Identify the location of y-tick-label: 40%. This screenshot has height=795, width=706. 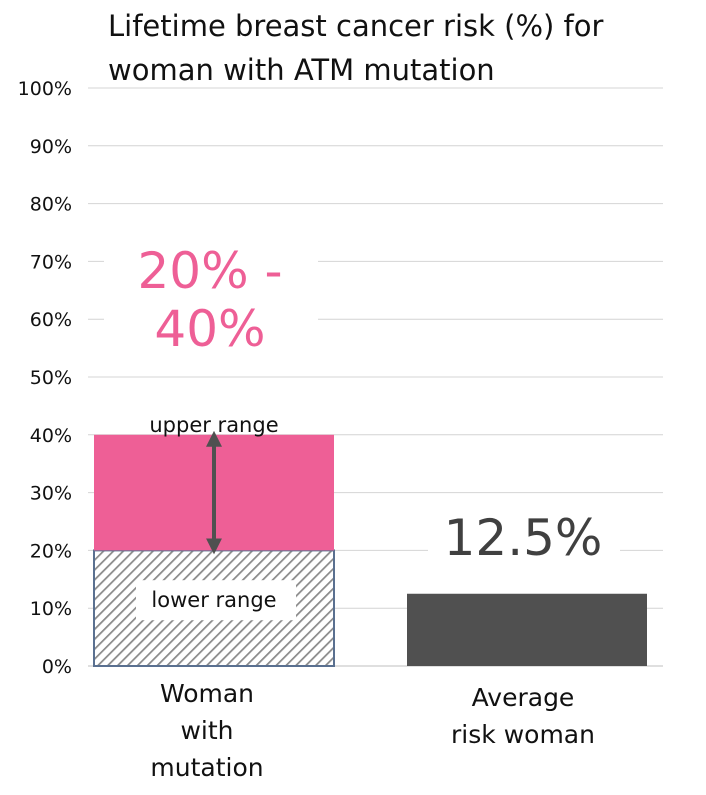
(51, 436).